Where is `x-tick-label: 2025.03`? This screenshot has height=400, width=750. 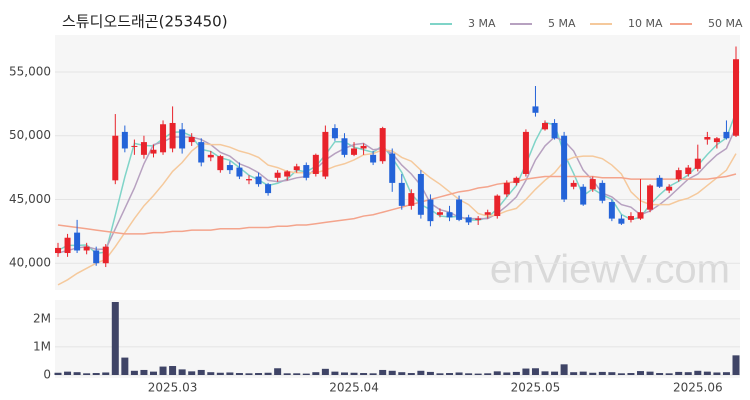 x-tick-label: 2025.03 is located at coordinates (173, 388).